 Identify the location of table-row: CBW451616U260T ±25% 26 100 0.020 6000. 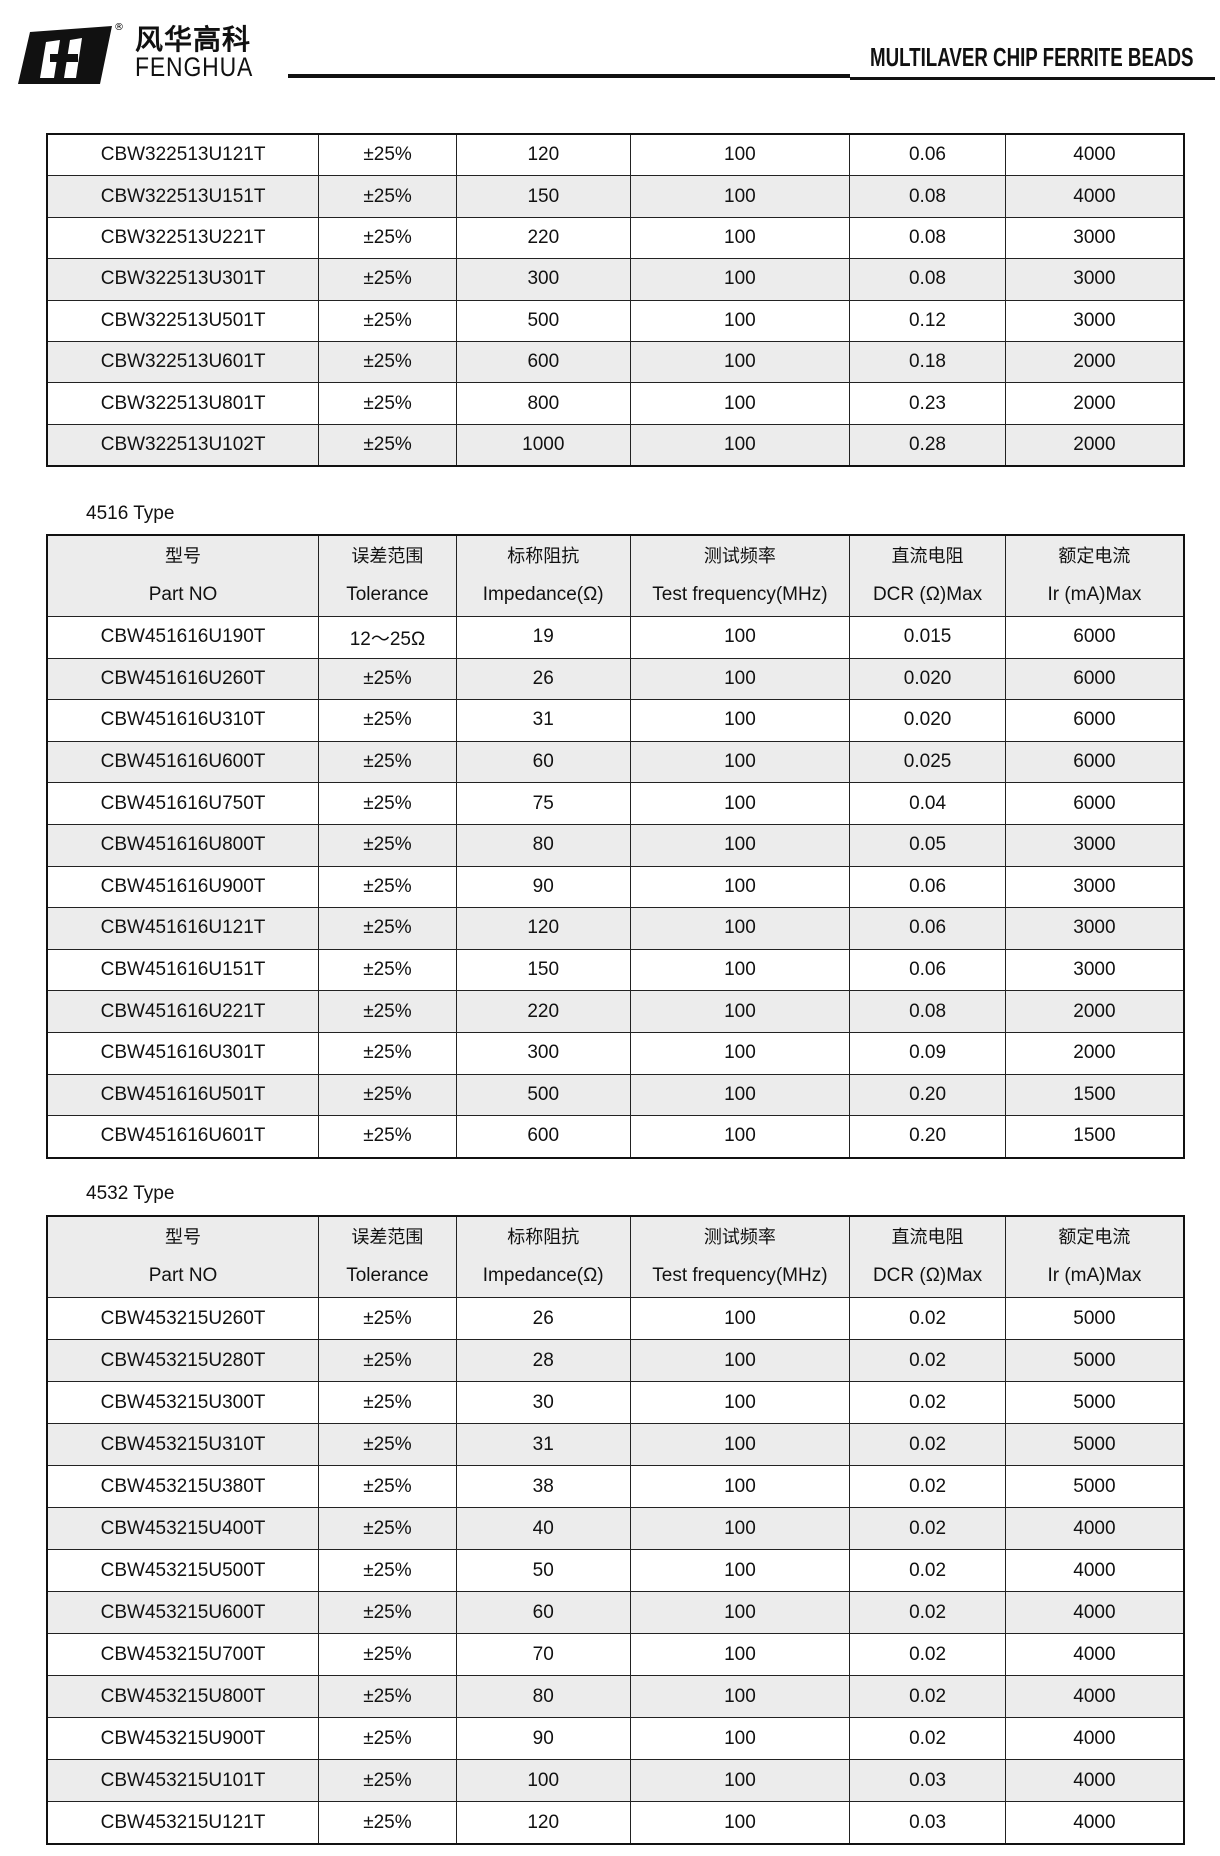
(615, 679).